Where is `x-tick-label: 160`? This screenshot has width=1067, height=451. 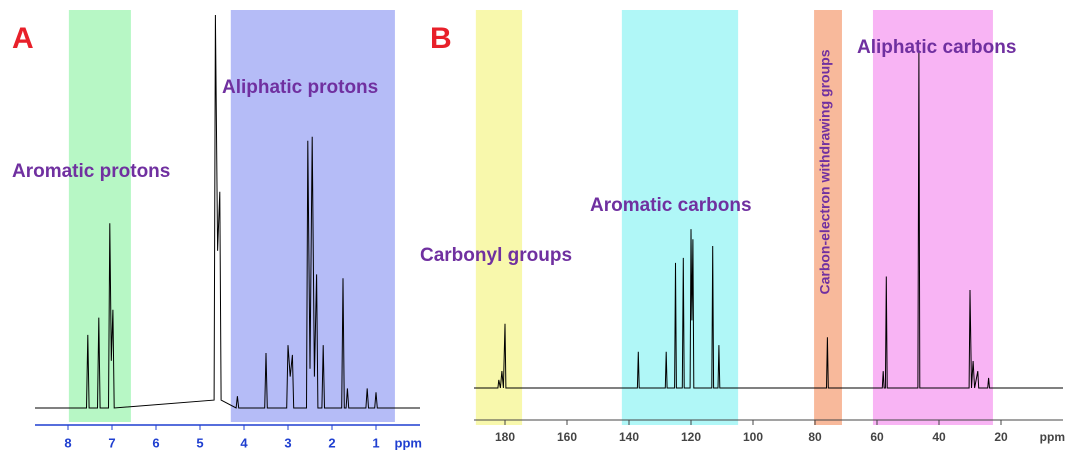
x-tick-label: 160 is located at coordinates (567, 437).